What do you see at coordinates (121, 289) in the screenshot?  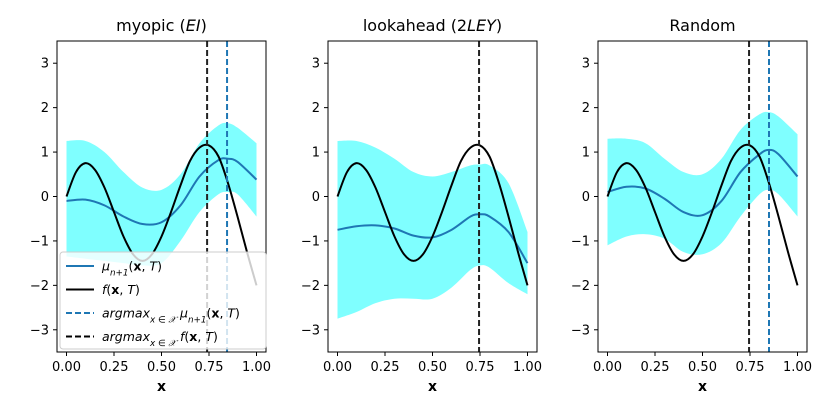 I see `legend-label: f(x, T)` at bounding box center [121, 289].